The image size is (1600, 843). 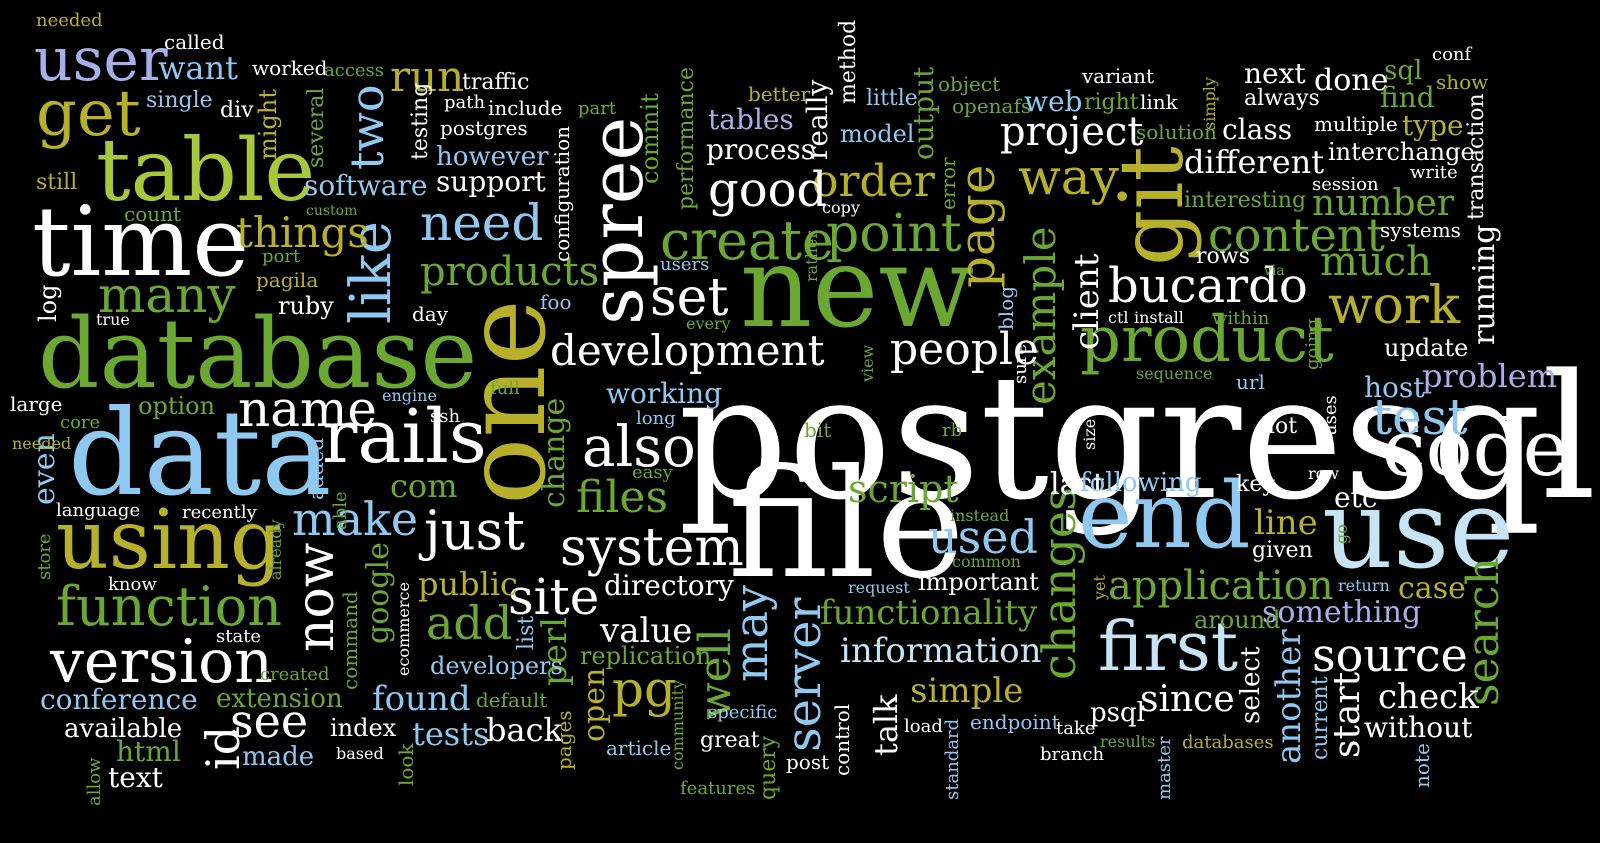 I want to click on word-postgresql: postgresql, so click(x=1137, y=437).